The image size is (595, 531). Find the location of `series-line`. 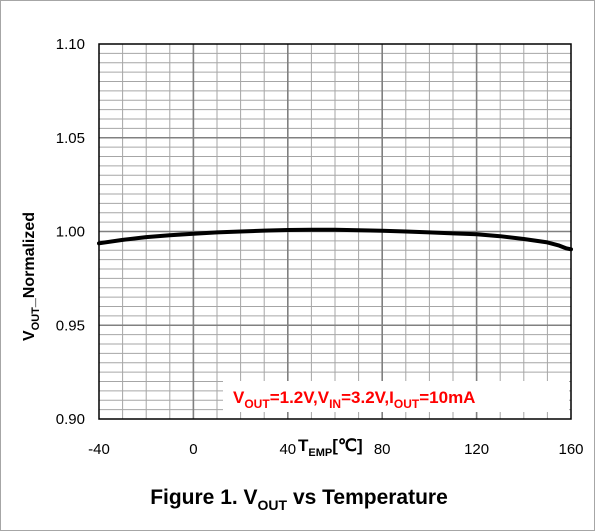

series-line is located at coordinates (335, 239).